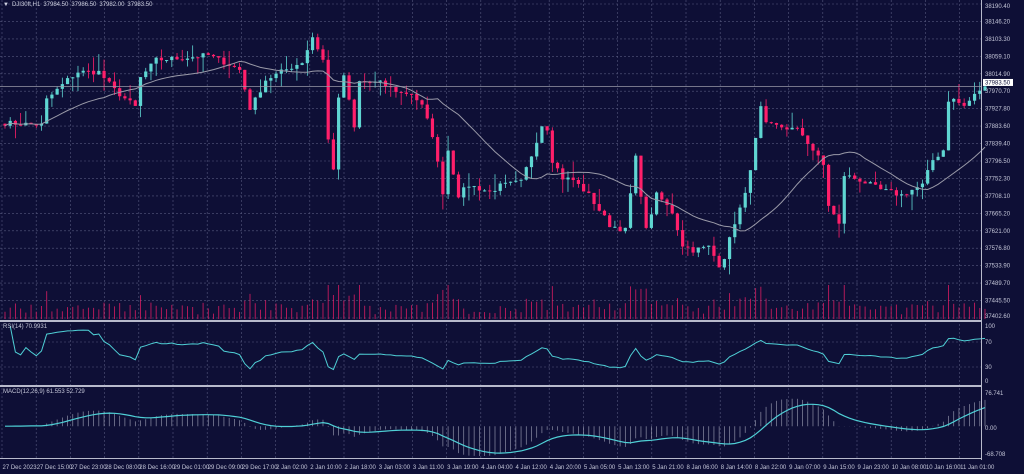 This screenshot has width=1024, height=474. I want to click on time-axis-label: 8 Jan 14:00, so click(737, 468).